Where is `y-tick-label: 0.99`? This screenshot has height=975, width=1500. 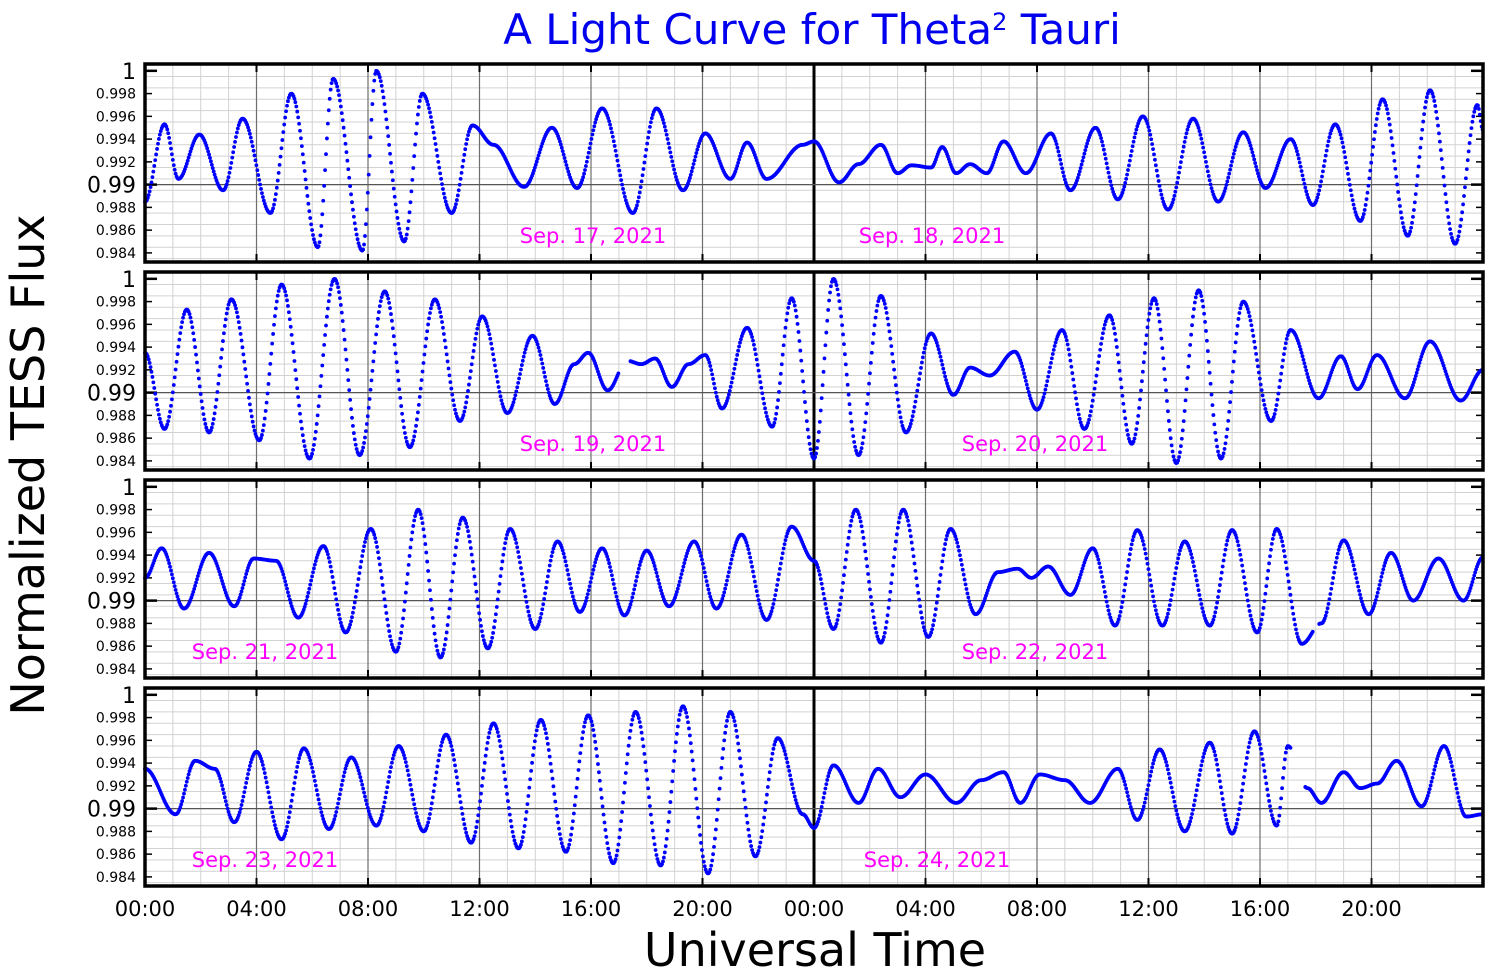 y-tick-label: 0.99 is located at coordinates (111, 810).